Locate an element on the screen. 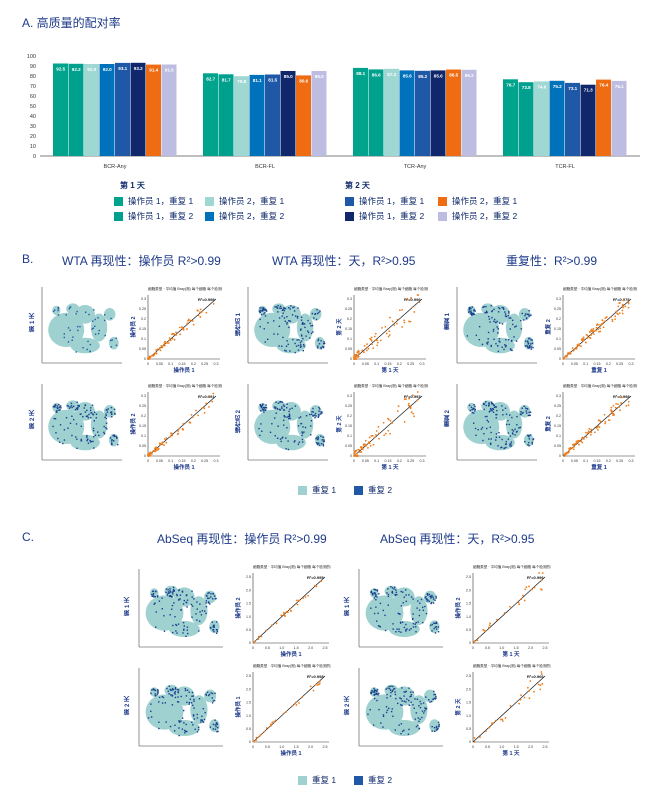 The image size is (658, 796). x-tick-label: 0.3 is located at coordinates (422, 461).